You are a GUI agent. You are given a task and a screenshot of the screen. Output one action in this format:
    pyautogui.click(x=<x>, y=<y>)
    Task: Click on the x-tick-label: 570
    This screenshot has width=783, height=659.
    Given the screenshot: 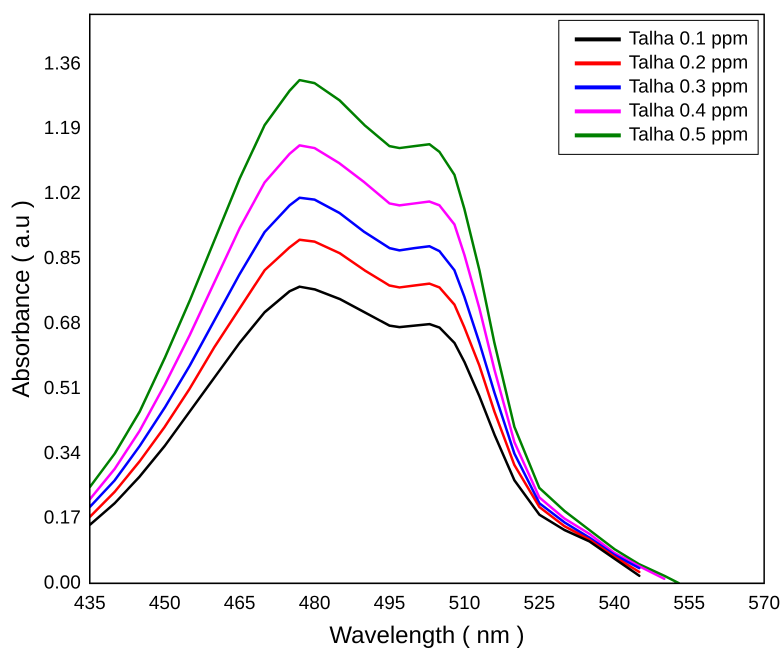 What is the action you would take?
    pyautogui.click(x=764, y=603)
    